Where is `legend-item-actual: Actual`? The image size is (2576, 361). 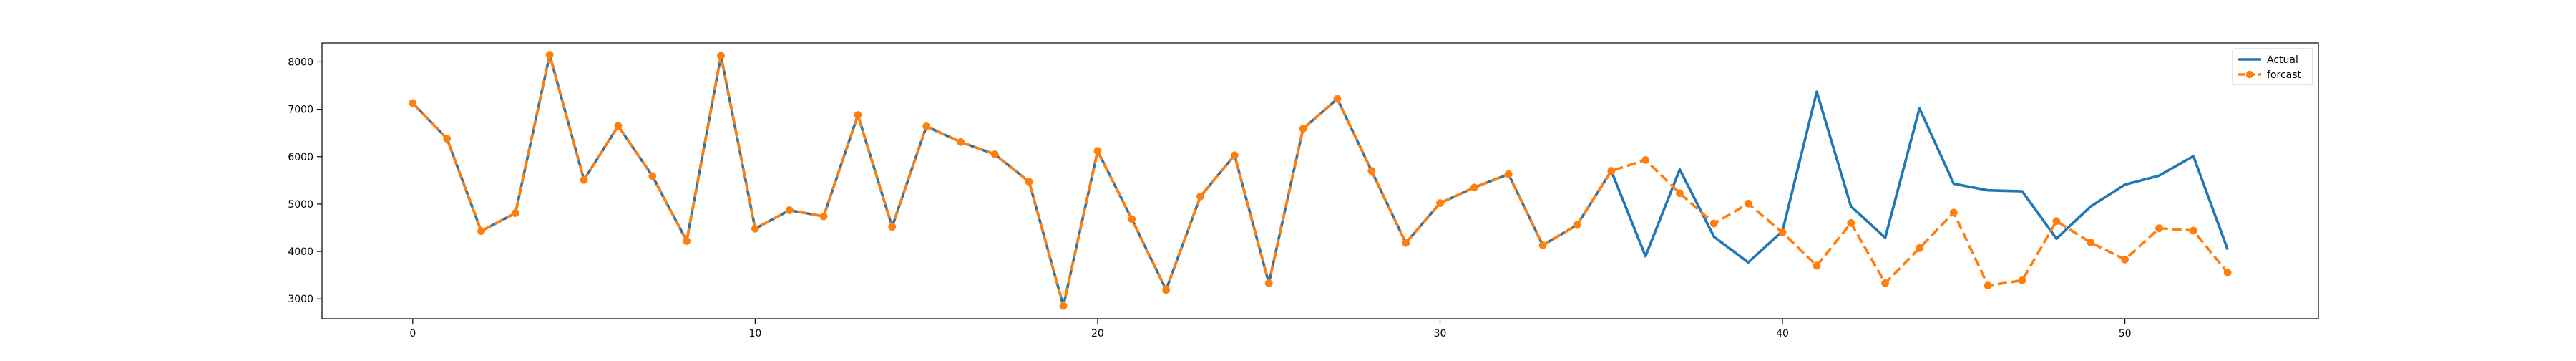
legend-item-actual: Actual is located at coordinates (2268, 60).